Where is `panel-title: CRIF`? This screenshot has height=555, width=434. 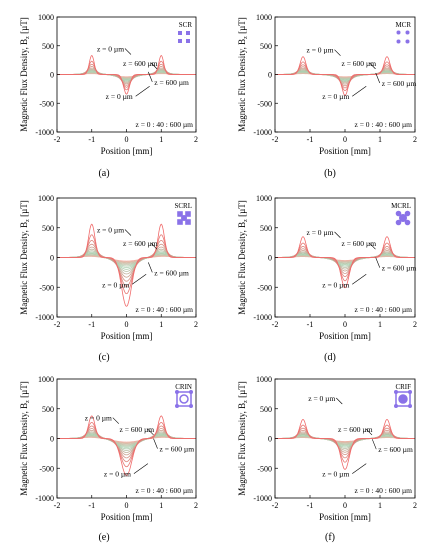
panel-title: CRIF is located at coordinates (403, 387).